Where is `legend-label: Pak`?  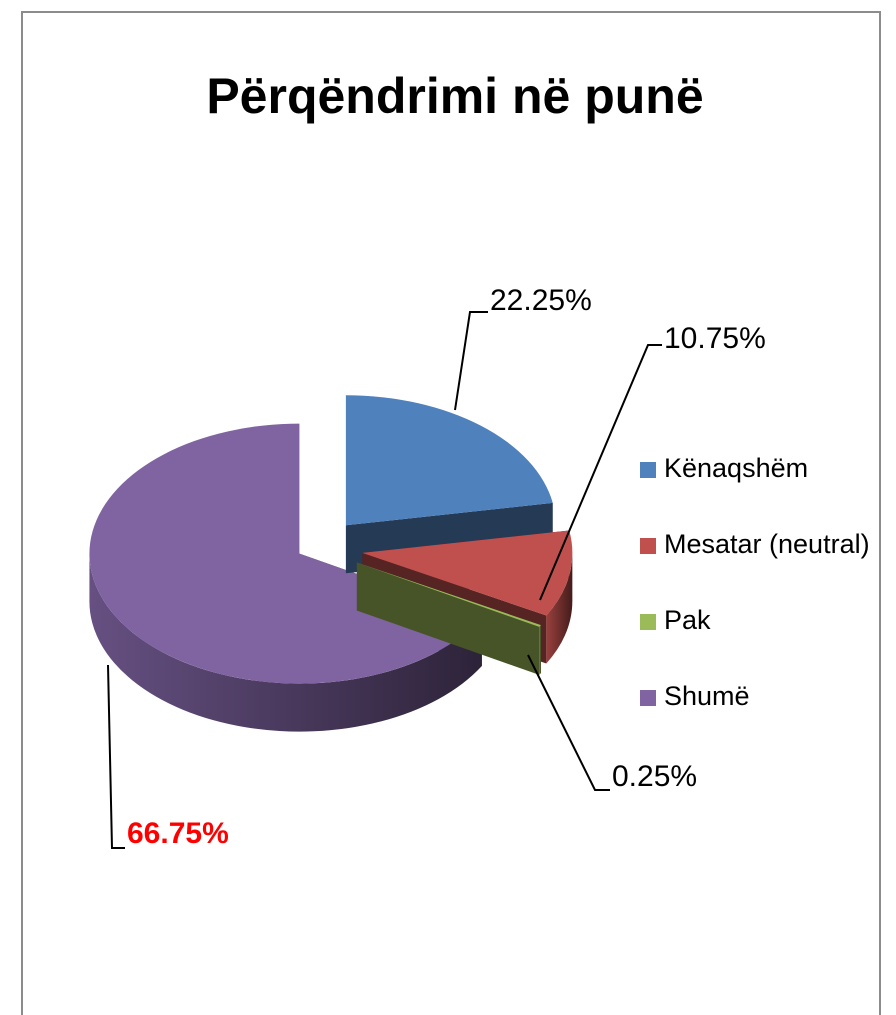 legend-label: Pak is located at coordinates (687, 620).